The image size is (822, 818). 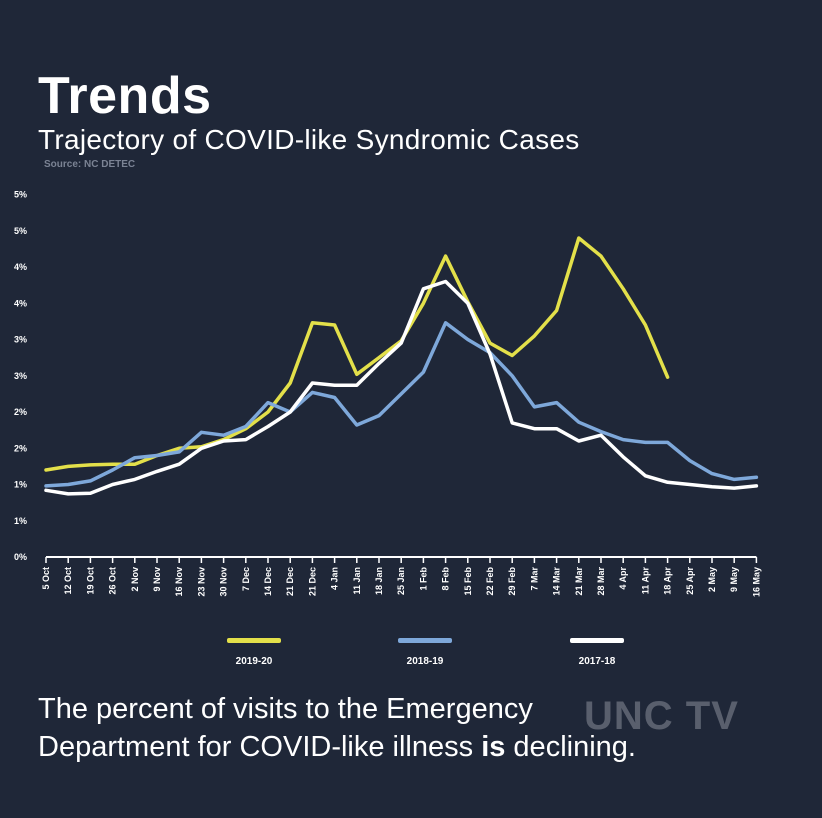 I want to click on x-tick-label: 21 Mar, so click(x=579, y=581).